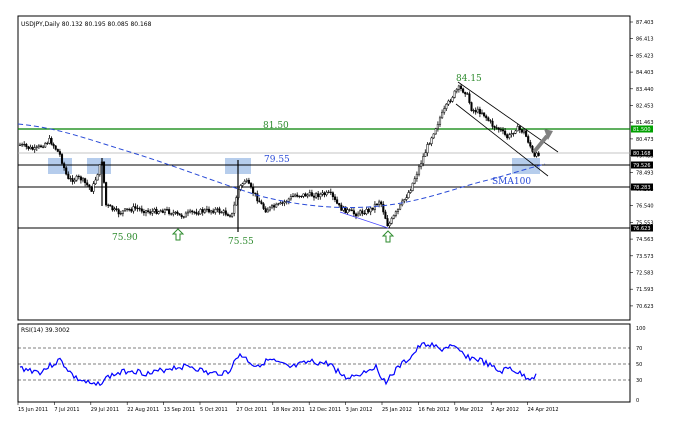  What do you see at coordinates (33, 410) in the screenshot?
I see `date-tick-label: 15 Jun 2011` at bounding box center [33, 410].